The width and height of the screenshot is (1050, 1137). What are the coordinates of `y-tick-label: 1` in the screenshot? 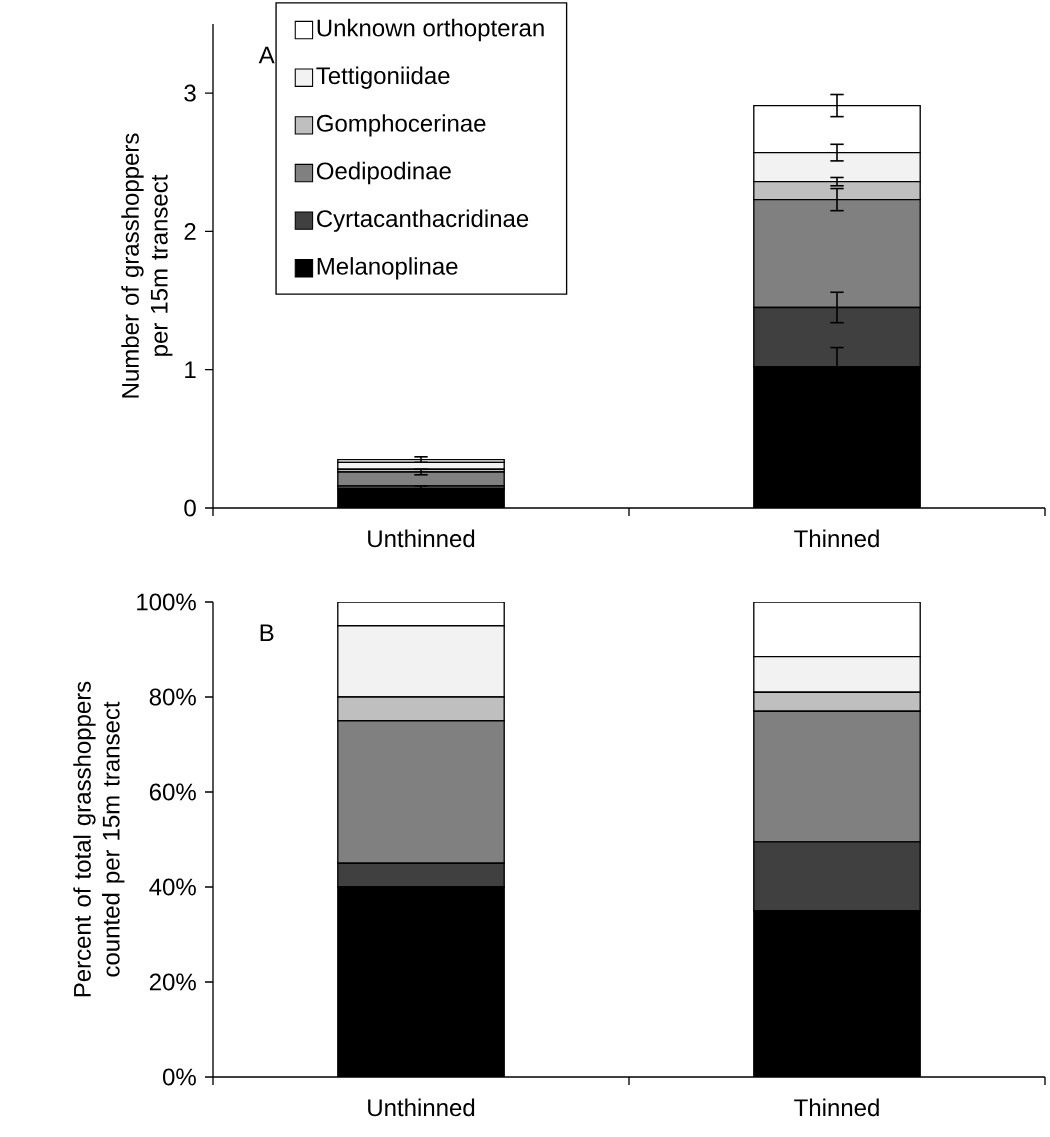 It's located at (190, 369).